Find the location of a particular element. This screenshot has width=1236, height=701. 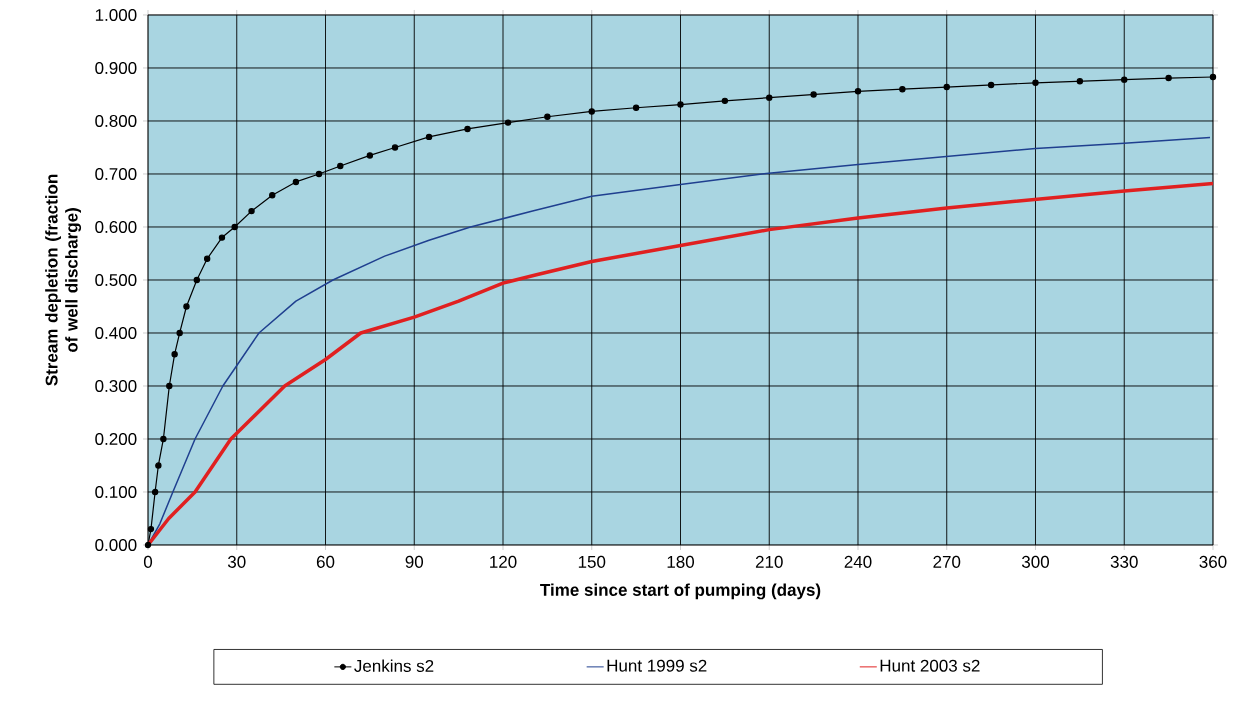

y-tick-label: 0.100 is located at coordinates (116, 492).